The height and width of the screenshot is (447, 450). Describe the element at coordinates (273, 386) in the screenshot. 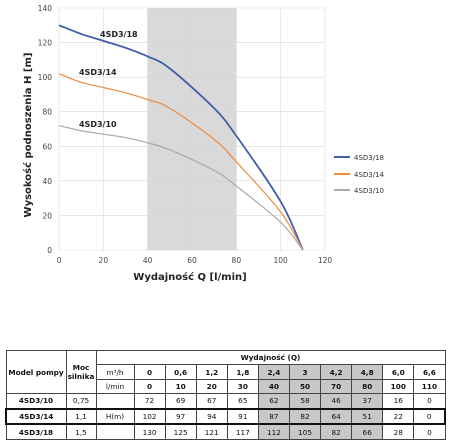

I see `lmin-cell: 40` at that location.